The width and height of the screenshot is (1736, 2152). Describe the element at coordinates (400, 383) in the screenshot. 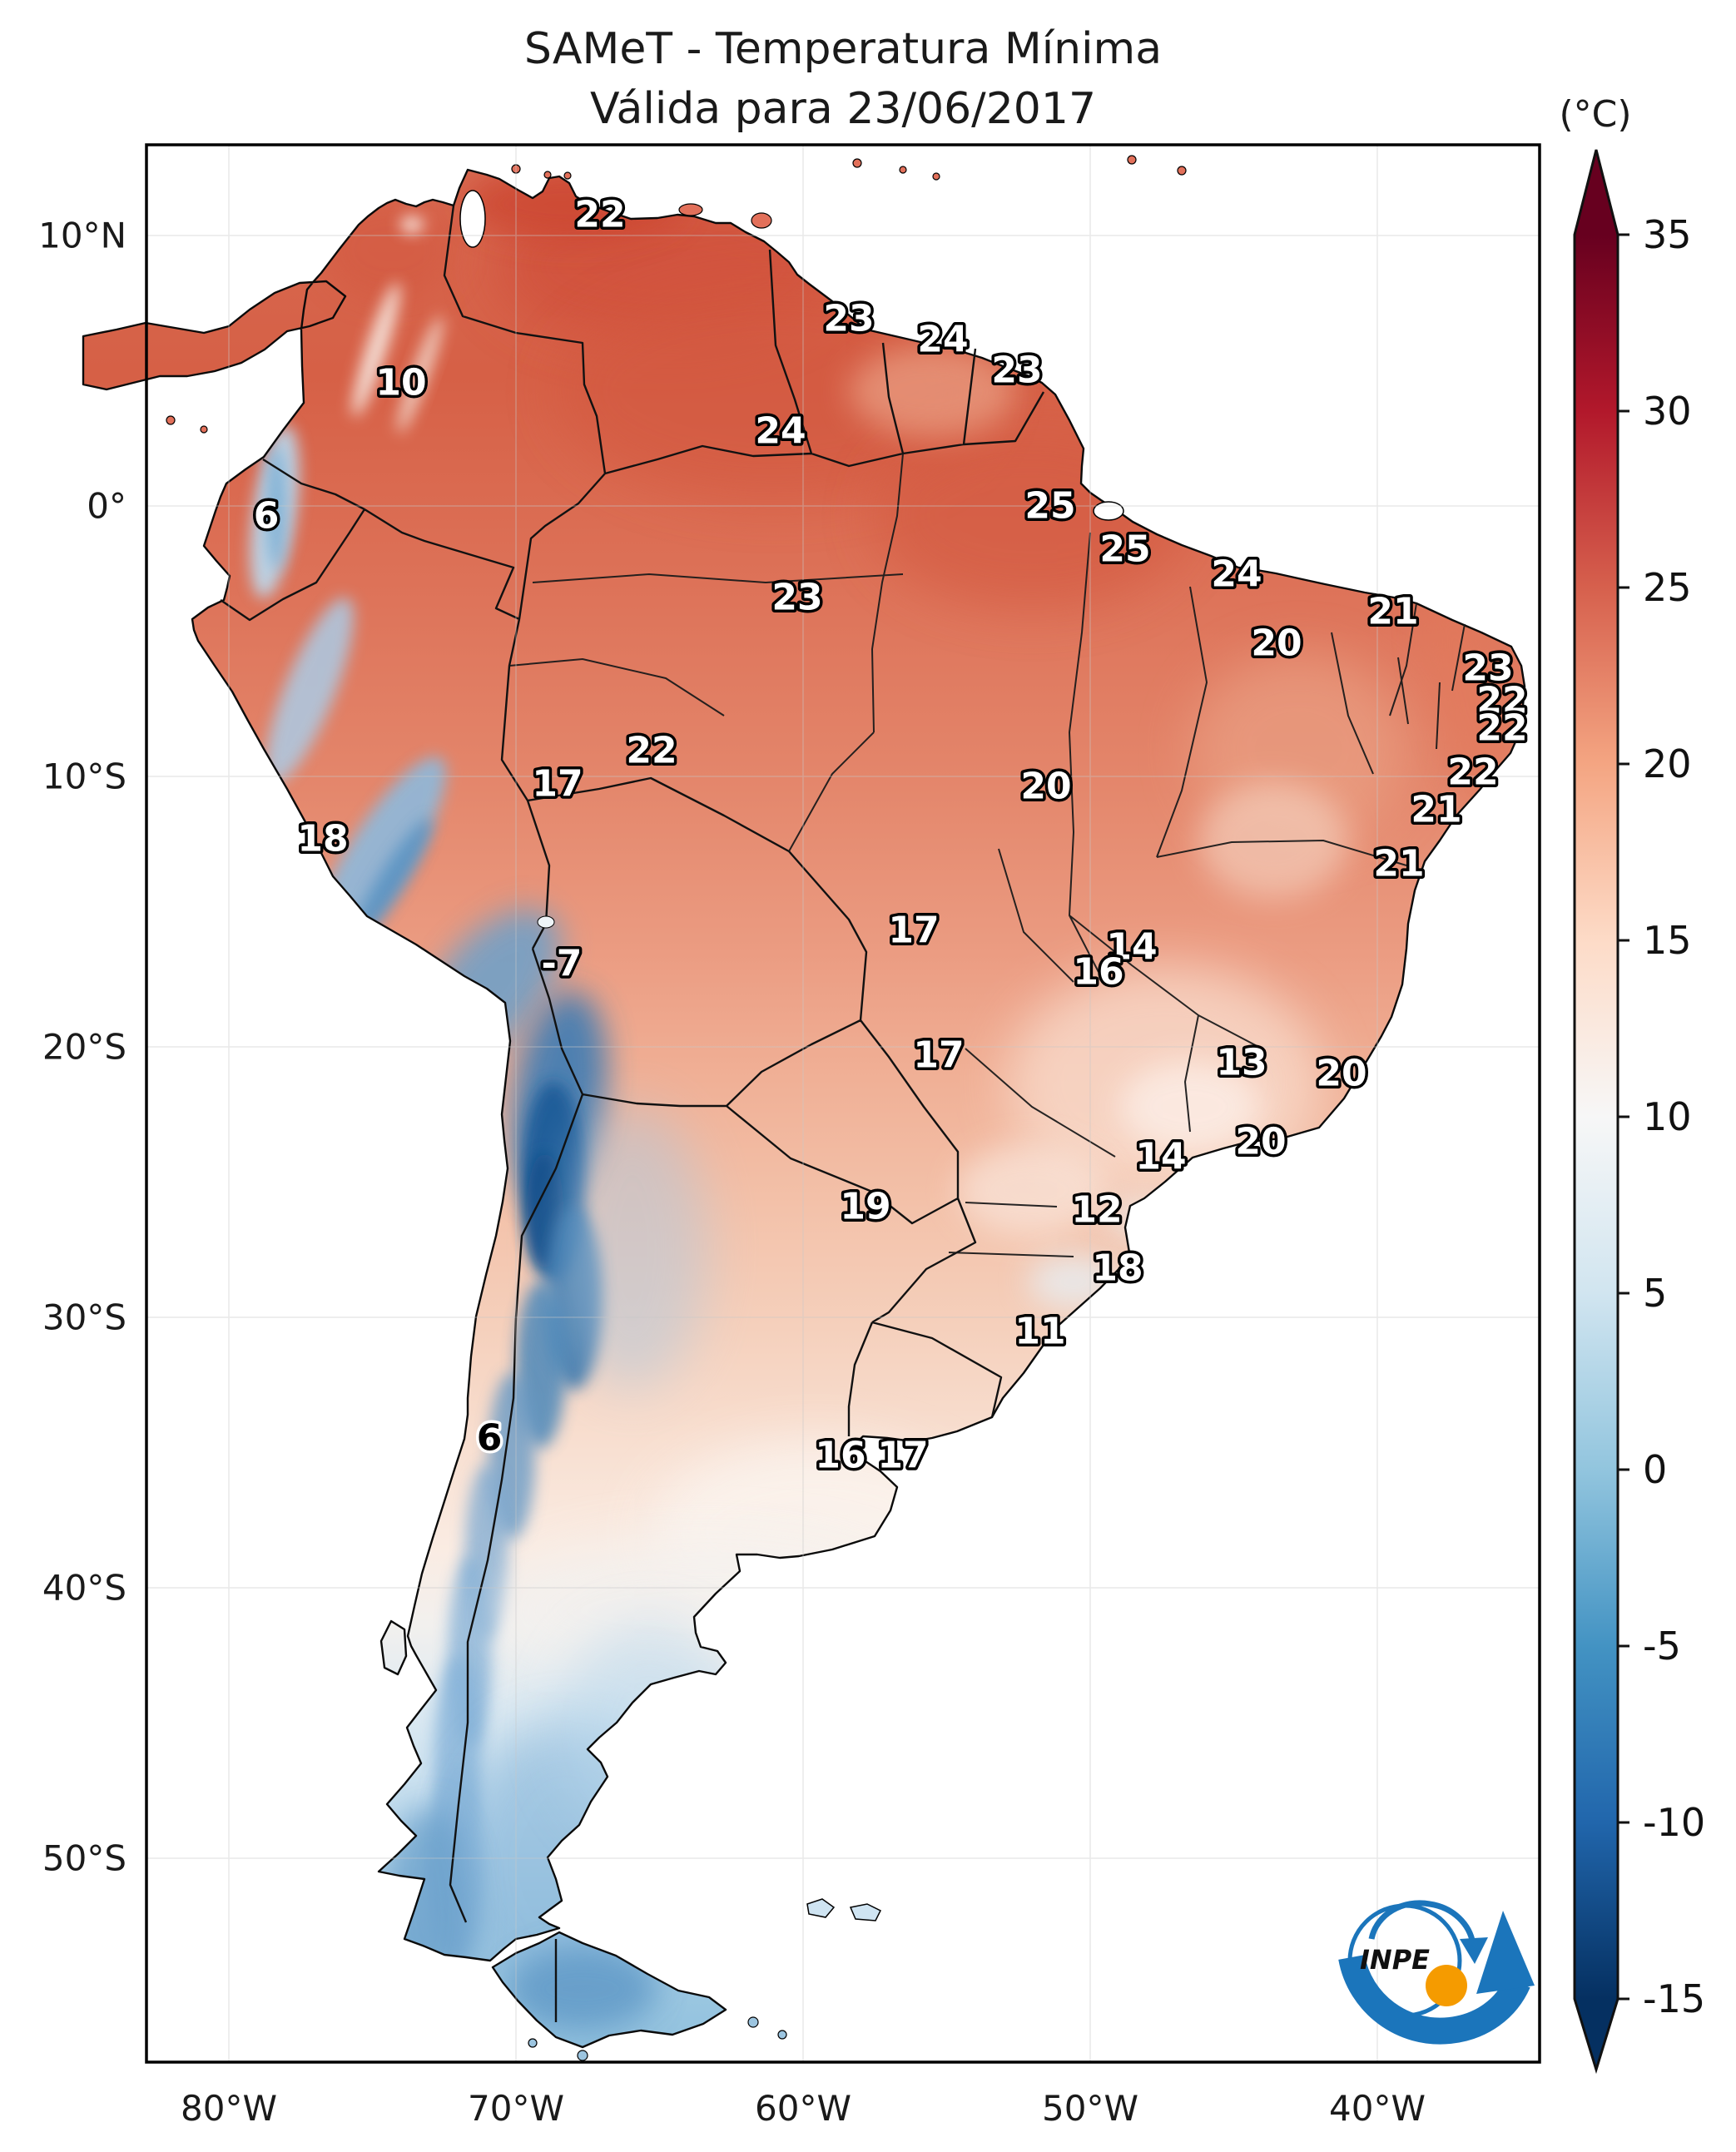

I see `temperature-label: 10` at that location.